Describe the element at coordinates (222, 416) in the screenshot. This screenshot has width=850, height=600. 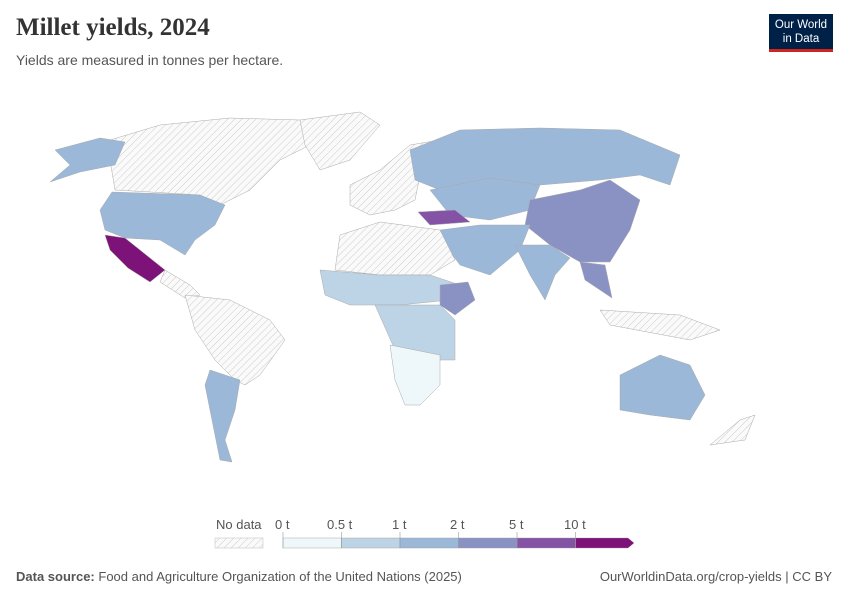
I see `region-argentina` at that location.